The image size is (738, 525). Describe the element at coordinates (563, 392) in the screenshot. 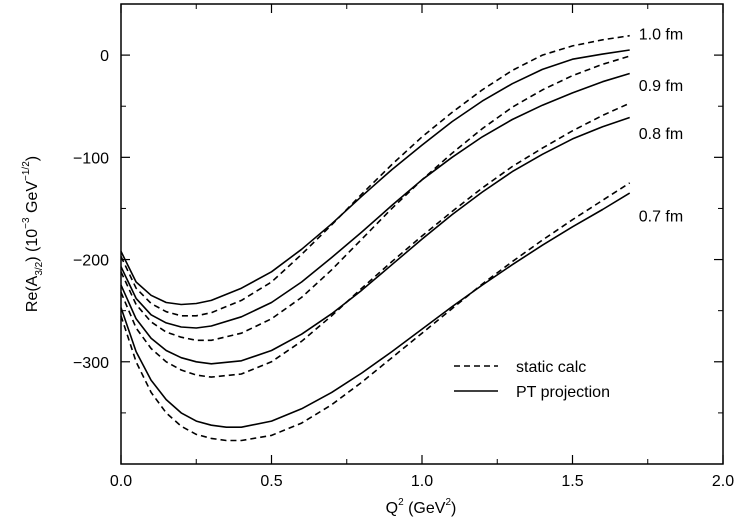

I see `legend-label-pt-projection: PT projection` at that location.